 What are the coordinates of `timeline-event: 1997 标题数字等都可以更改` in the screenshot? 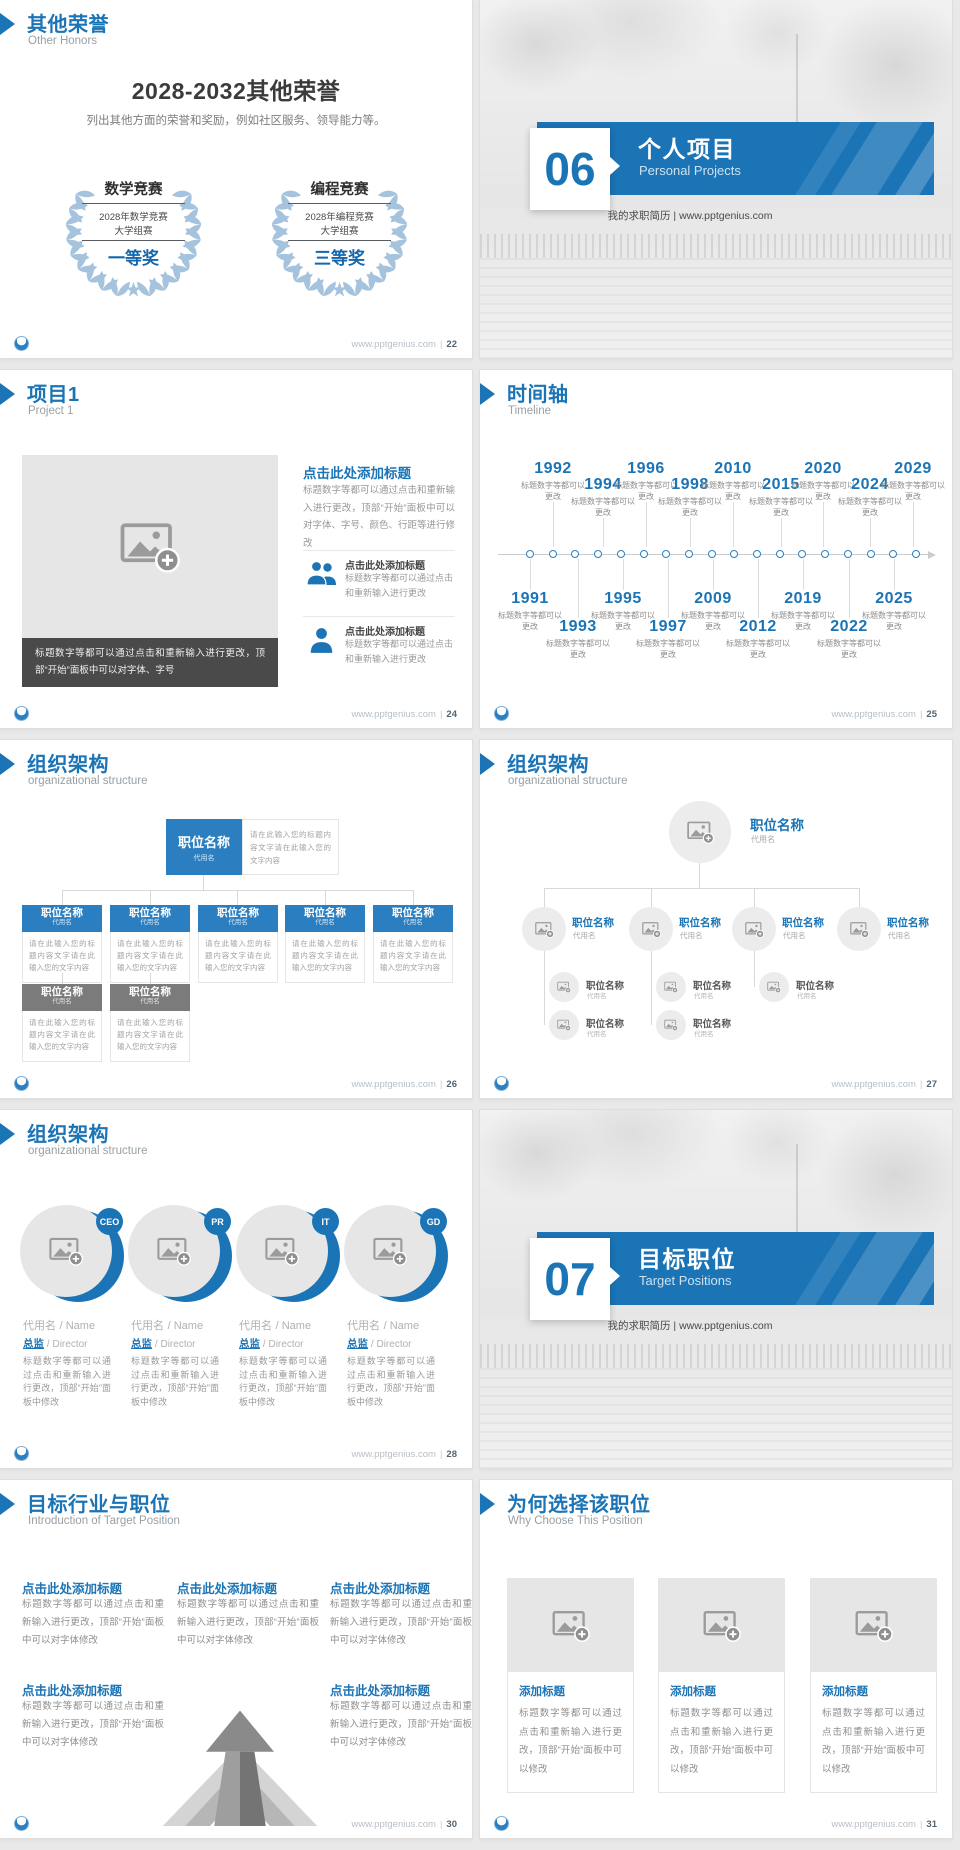 It's located at (668, 609).